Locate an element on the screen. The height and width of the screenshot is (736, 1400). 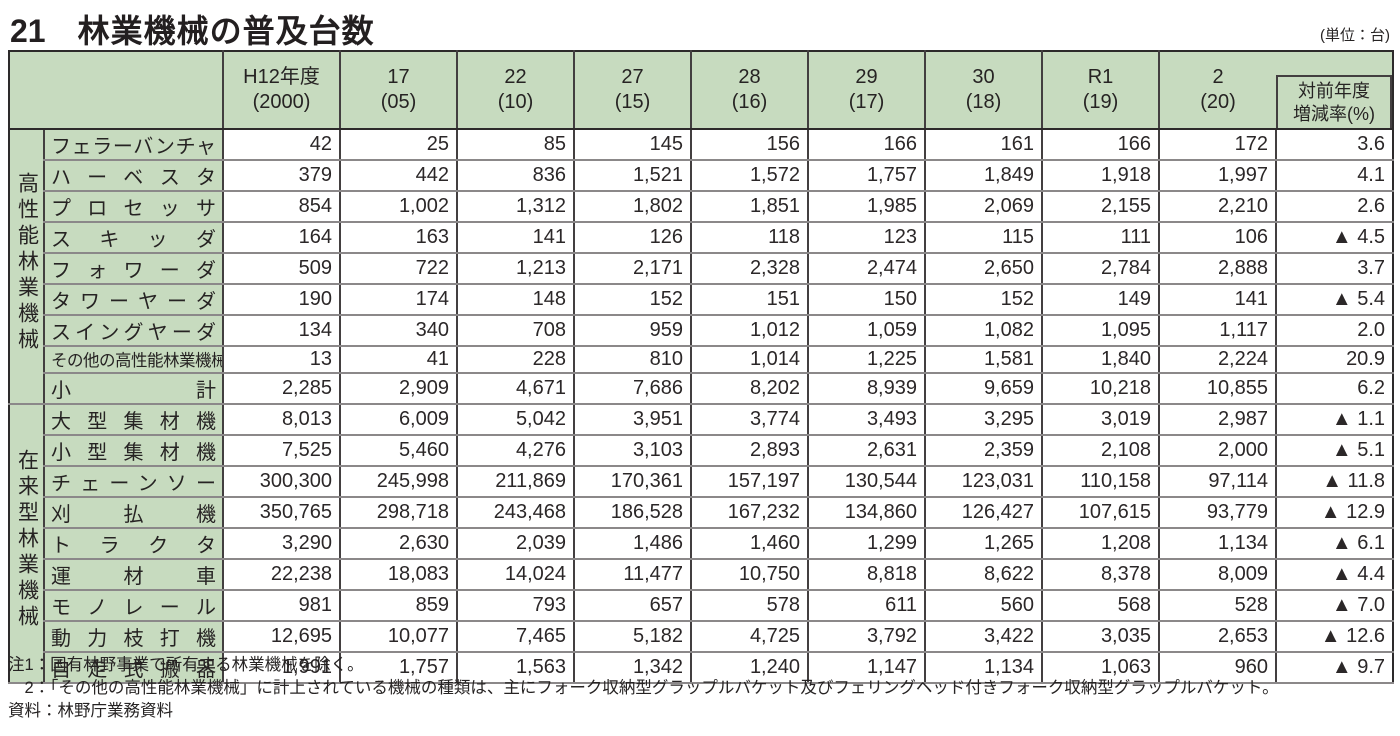
value-cell: 4,725 is located at coordinates (749, 636).